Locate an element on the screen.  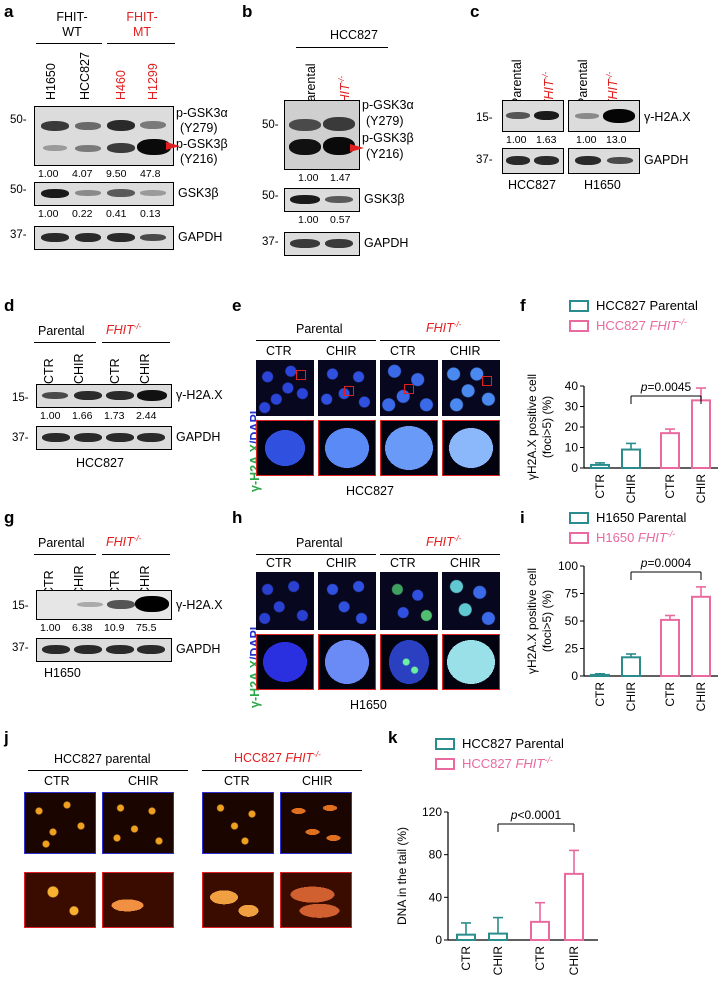
quant-value: 0.57 is located at coordinates (340, 220).